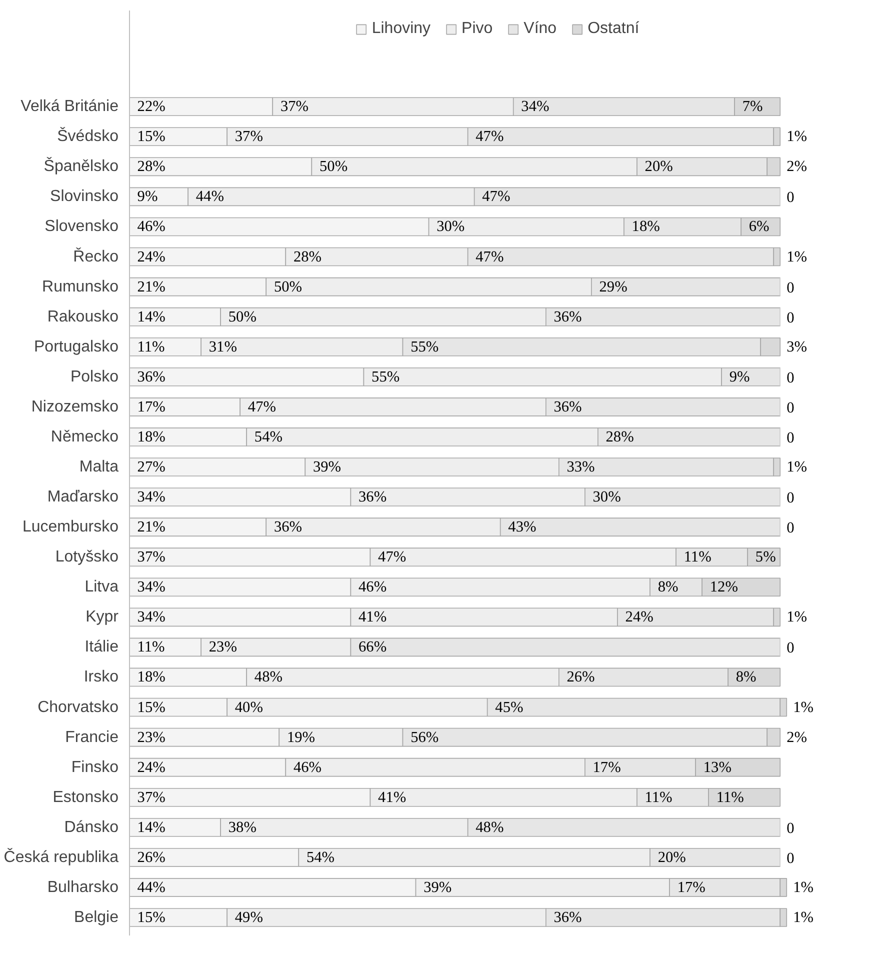 This screenshot has height=960, width=883. What do you see at coordinates (92, 737) in the screenshot?
I see `y-tick-label: Francie` at bounding box center [92, 737].